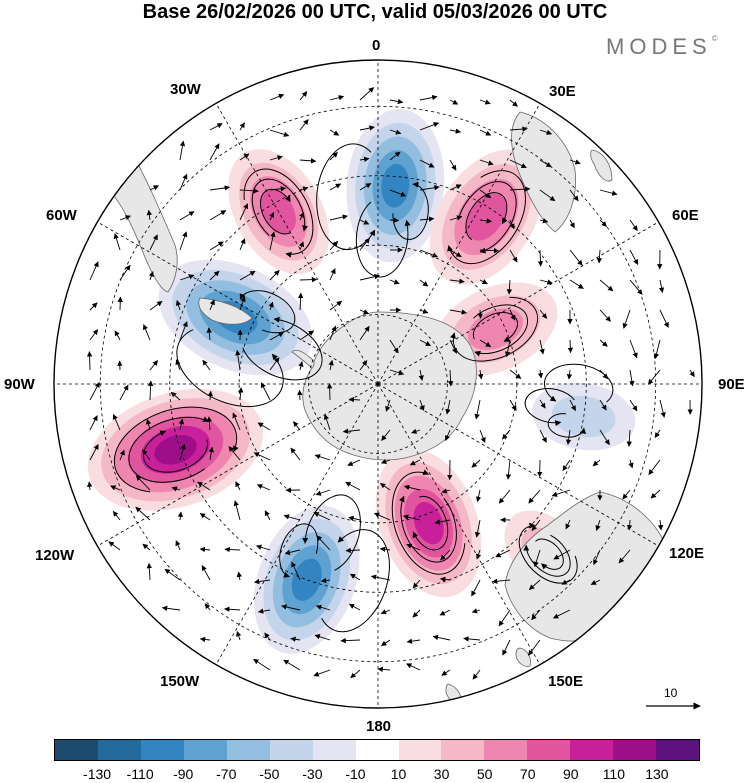  I want to click on anom-southafrica-high, so click(486, 217).